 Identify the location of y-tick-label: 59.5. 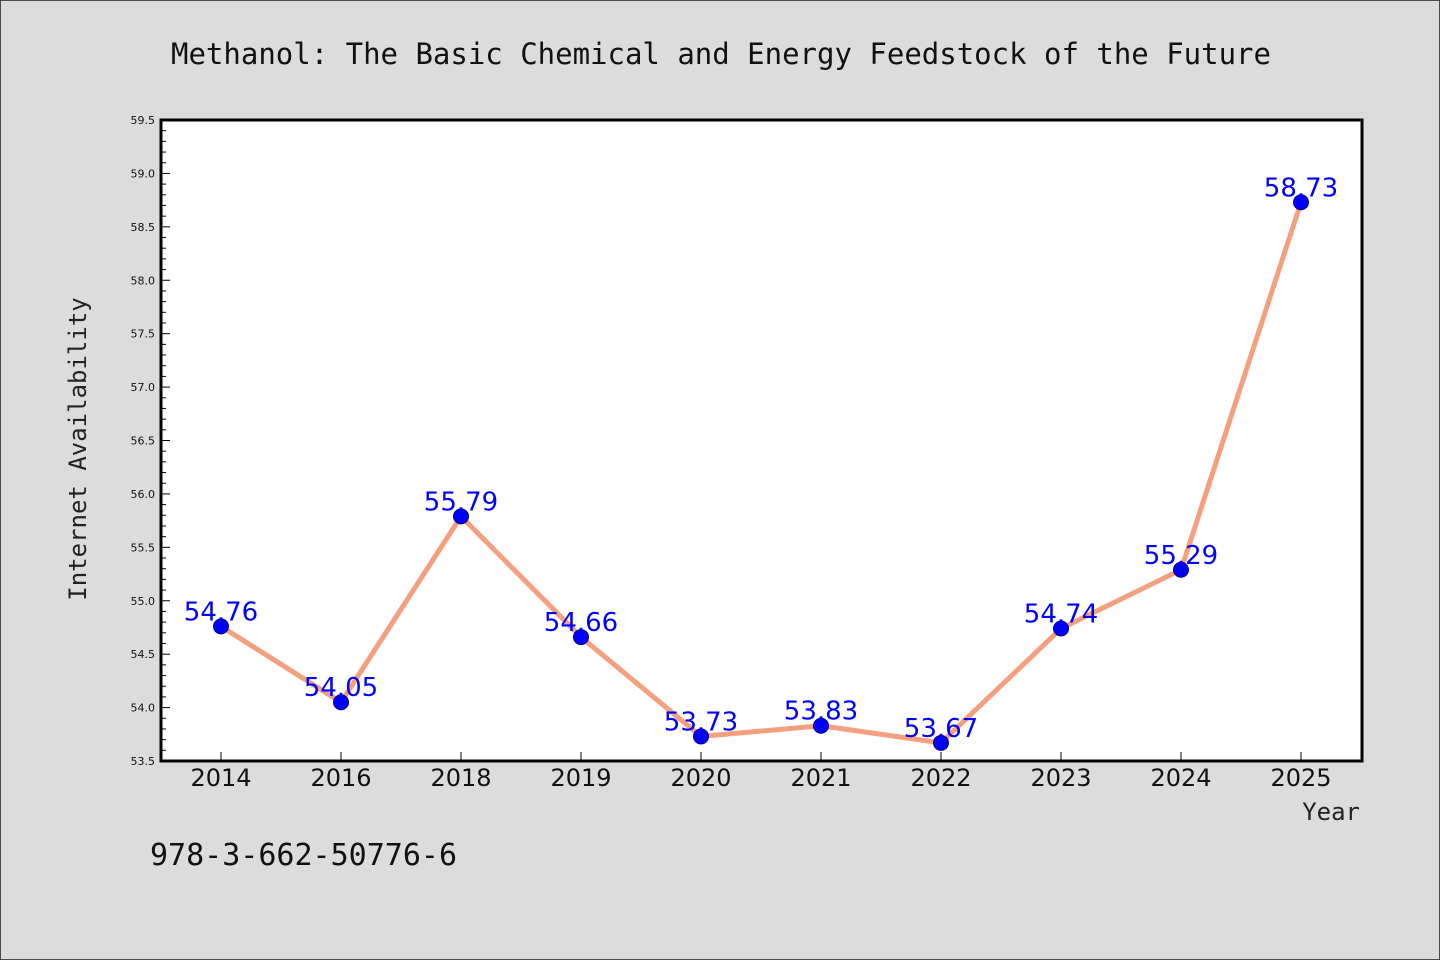
(143, 120).